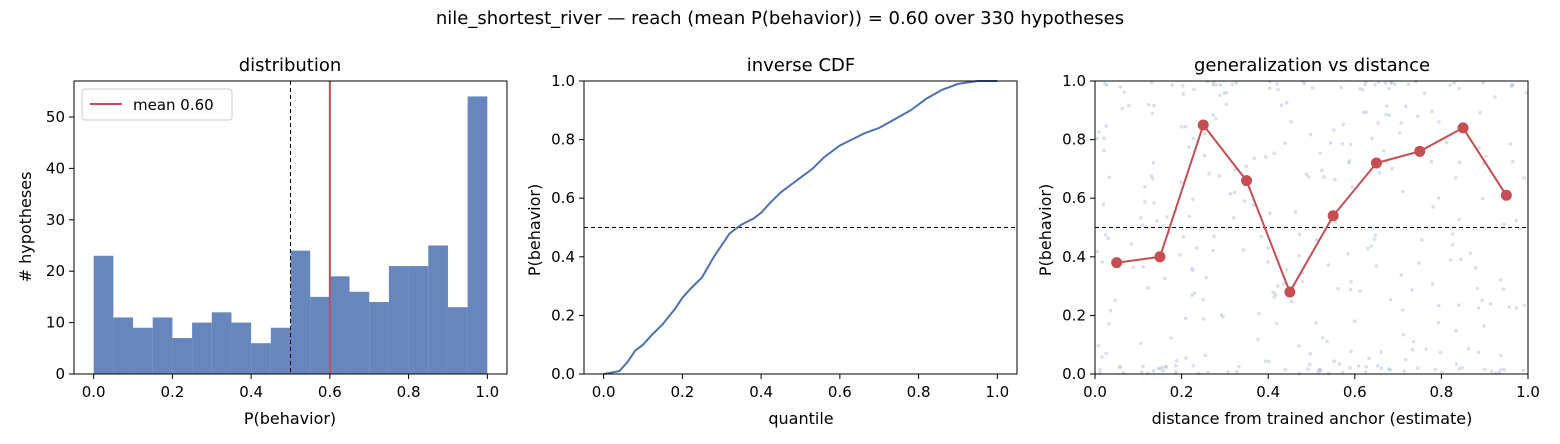 Image resolution: width=1560 pixels, height=444 pixels. I want to click on inverse-cdf-title: inverse CDF, so click(801, 65).